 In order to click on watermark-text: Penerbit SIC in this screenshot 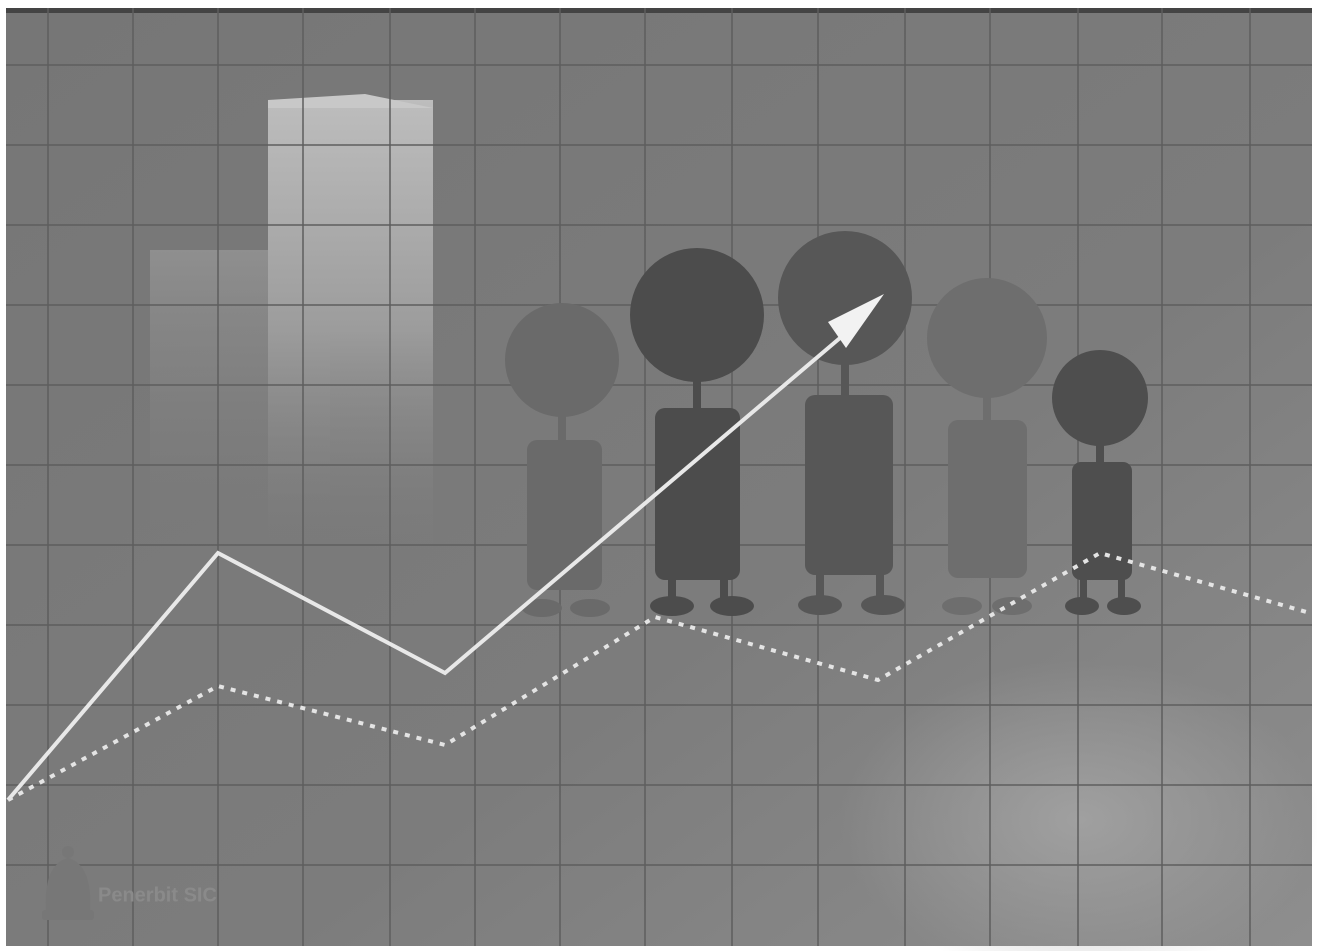, I will do `click(157, 895)`.